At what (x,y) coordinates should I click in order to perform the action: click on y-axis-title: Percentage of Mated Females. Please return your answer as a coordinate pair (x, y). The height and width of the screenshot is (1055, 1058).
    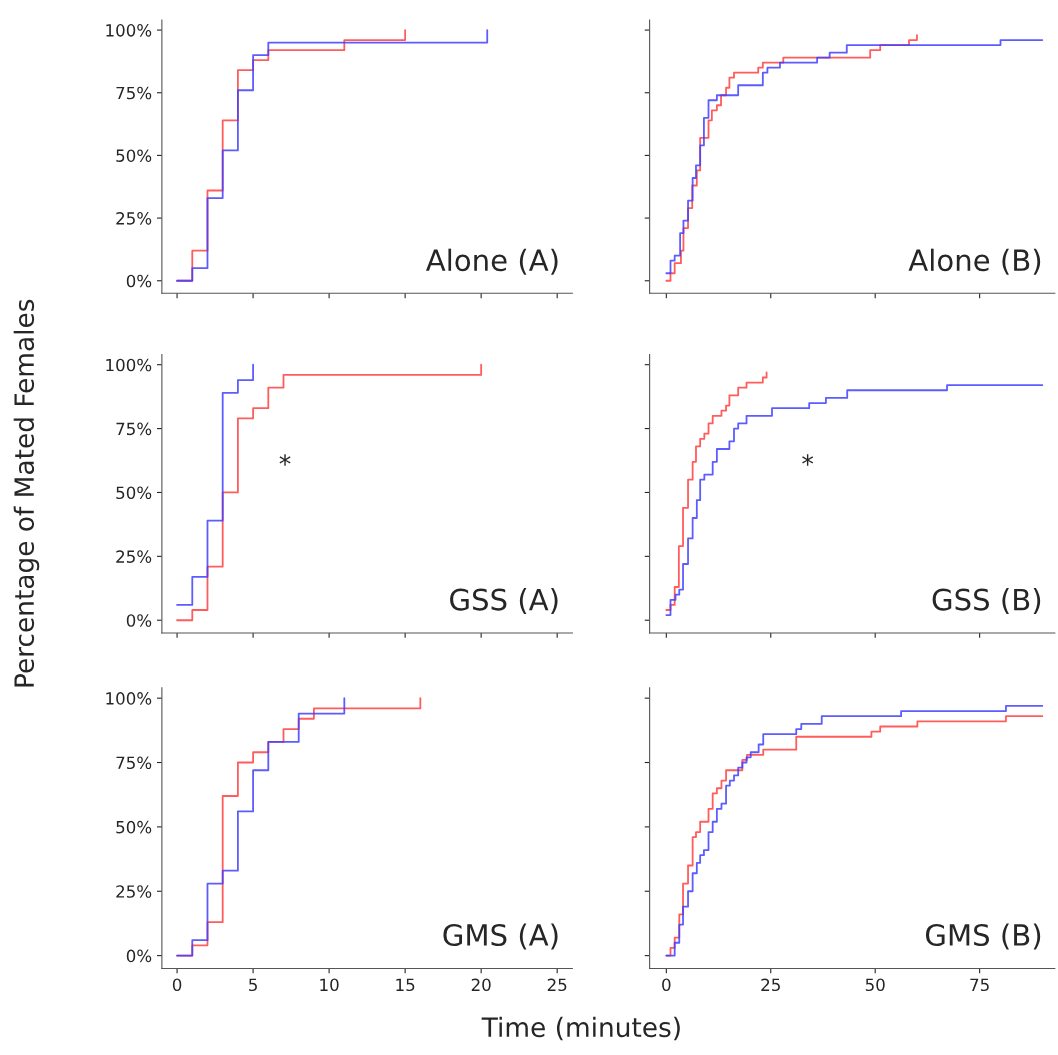
    Looking at the image, I should click on (26, 493).